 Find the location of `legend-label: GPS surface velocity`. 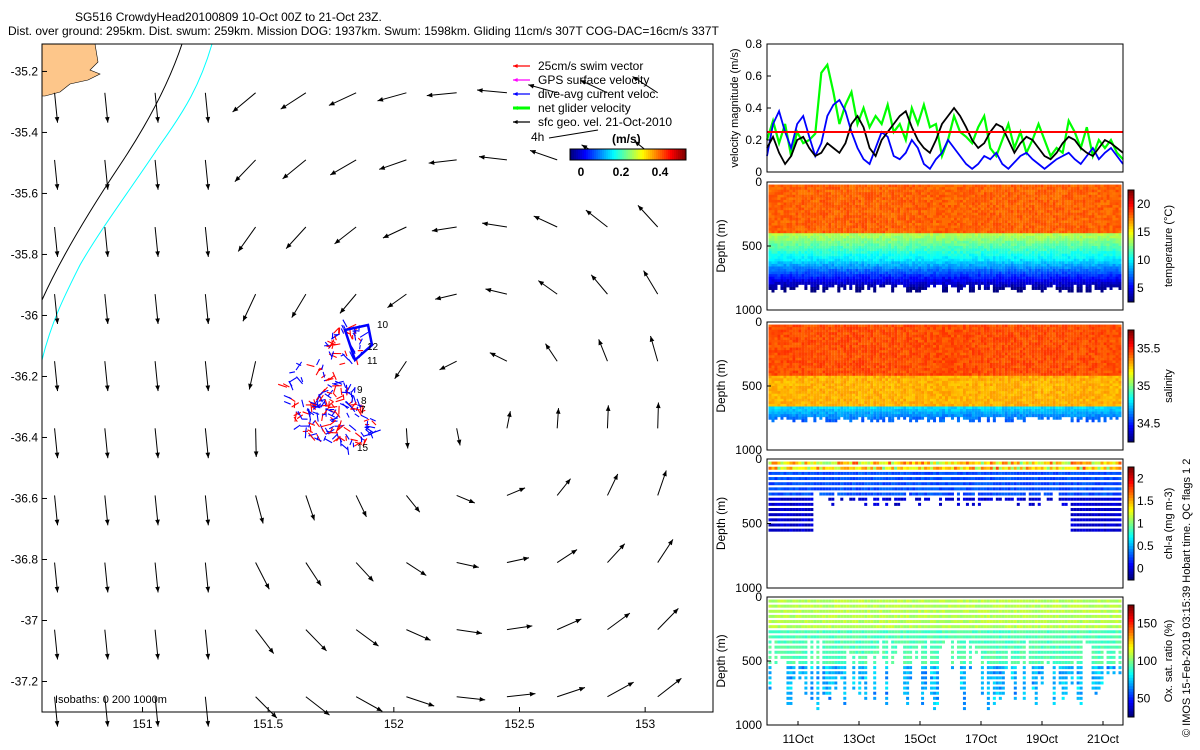

legend-label: GPS surface velocity is located at coordinates (593, 80).